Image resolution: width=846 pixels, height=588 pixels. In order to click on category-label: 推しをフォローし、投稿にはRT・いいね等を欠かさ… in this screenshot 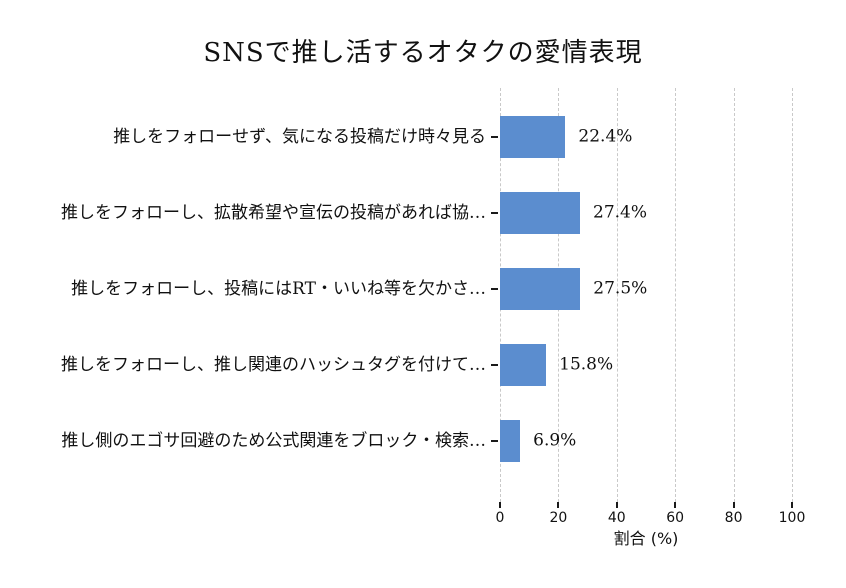, I will do `click(278, 288)`.